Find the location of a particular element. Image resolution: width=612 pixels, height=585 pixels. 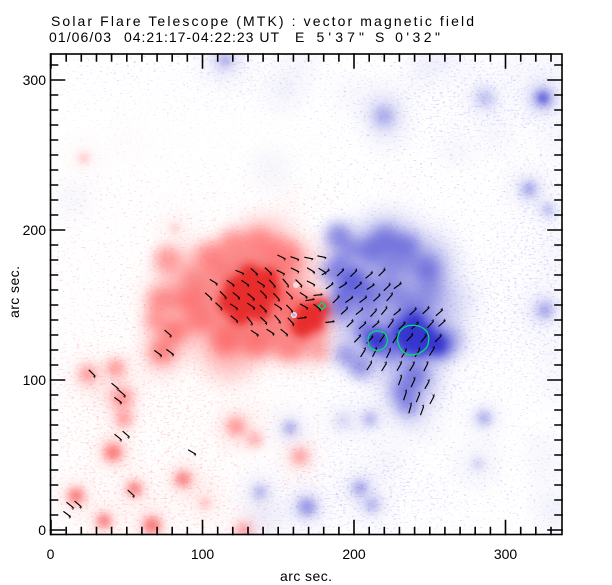

svg-text: 04:21:17-04:22:23 UT is located at coordinates (201, 37).